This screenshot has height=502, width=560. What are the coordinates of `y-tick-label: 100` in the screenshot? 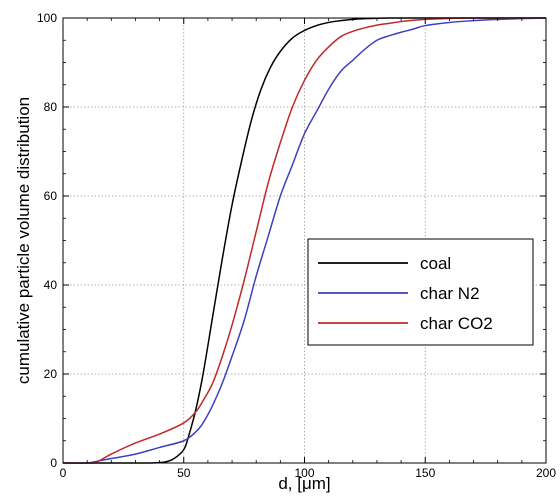 It's located at (47, 18).